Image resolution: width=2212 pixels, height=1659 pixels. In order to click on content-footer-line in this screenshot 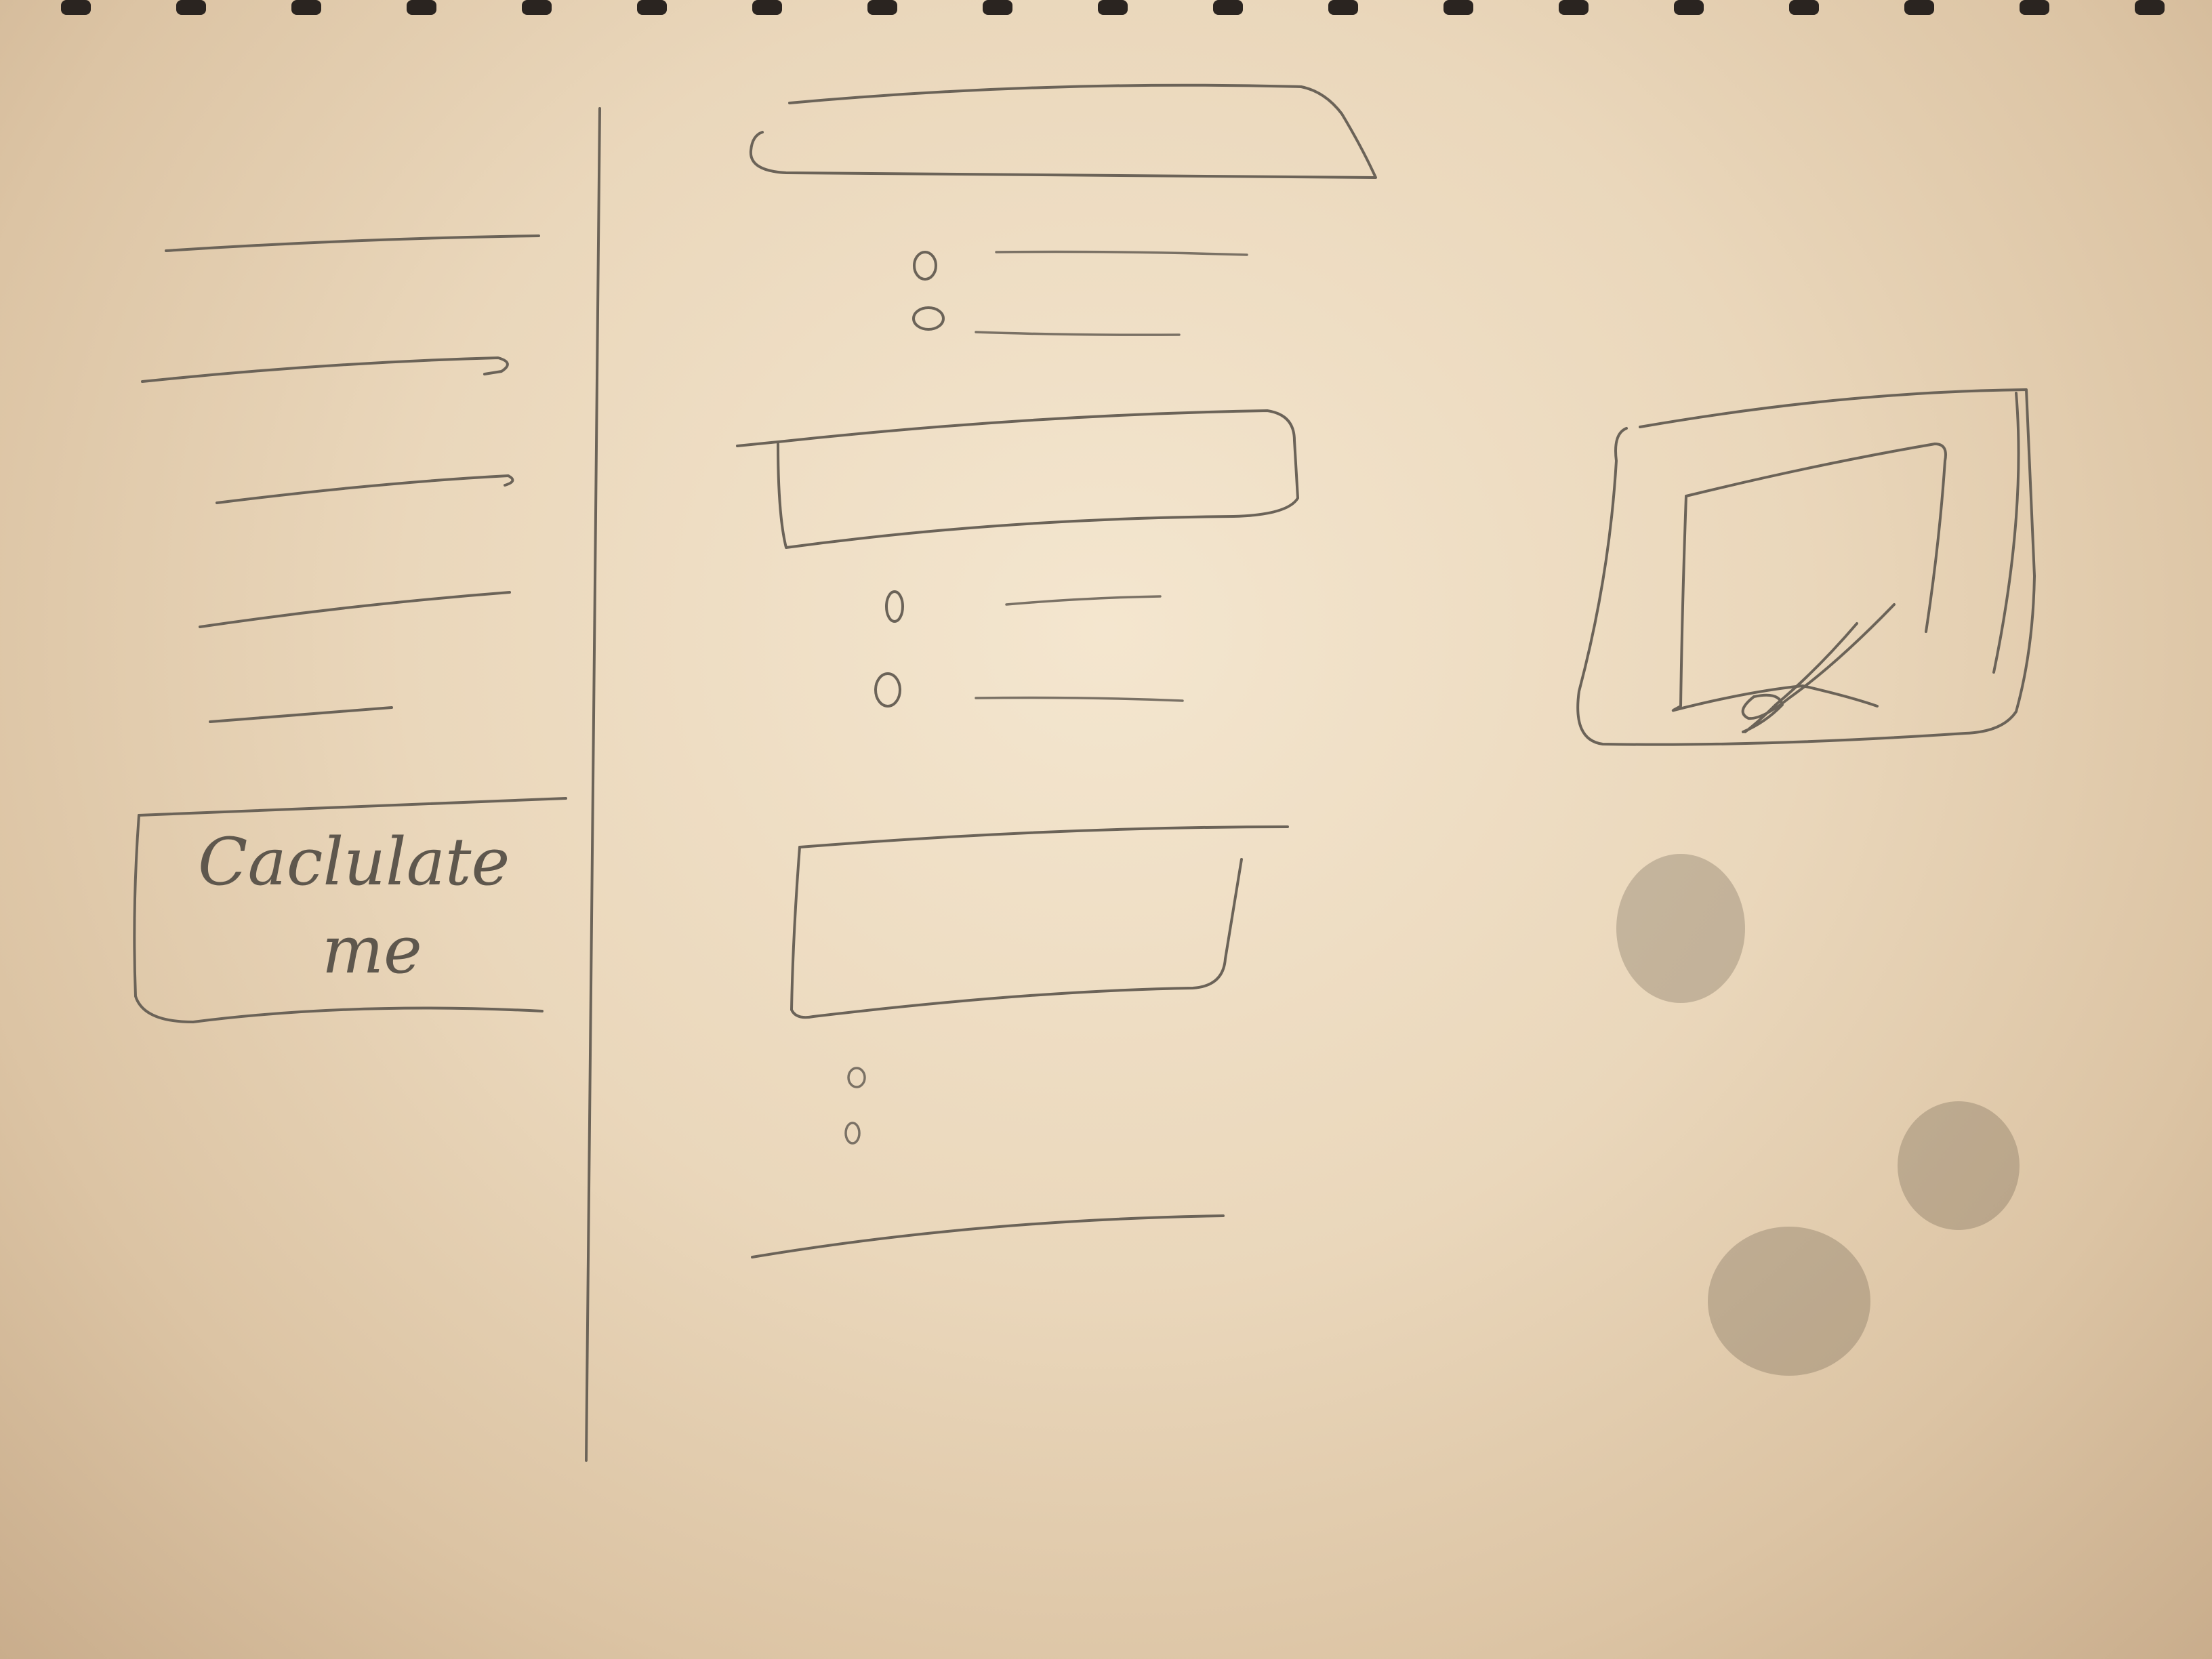, I will do `click(988, 1236)`.